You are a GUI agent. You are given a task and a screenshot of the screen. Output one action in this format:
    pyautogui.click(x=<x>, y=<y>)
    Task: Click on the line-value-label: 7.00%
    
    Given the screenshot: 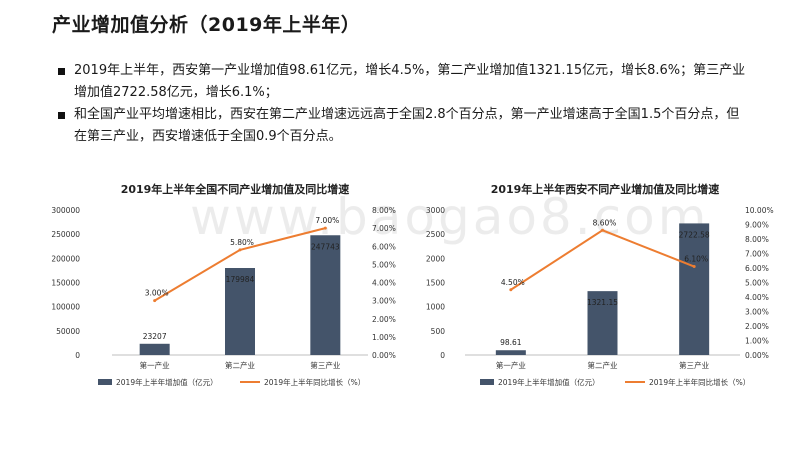 What is the action you would take?
    pyautogui.click(x=327, y=220)
    